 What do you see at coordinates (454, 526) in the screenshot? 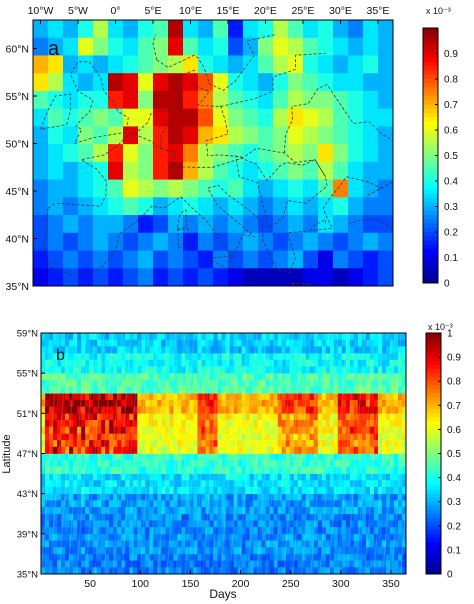
I see `colorbar-tick-label: 0.2` at bounding box center [454, 526].